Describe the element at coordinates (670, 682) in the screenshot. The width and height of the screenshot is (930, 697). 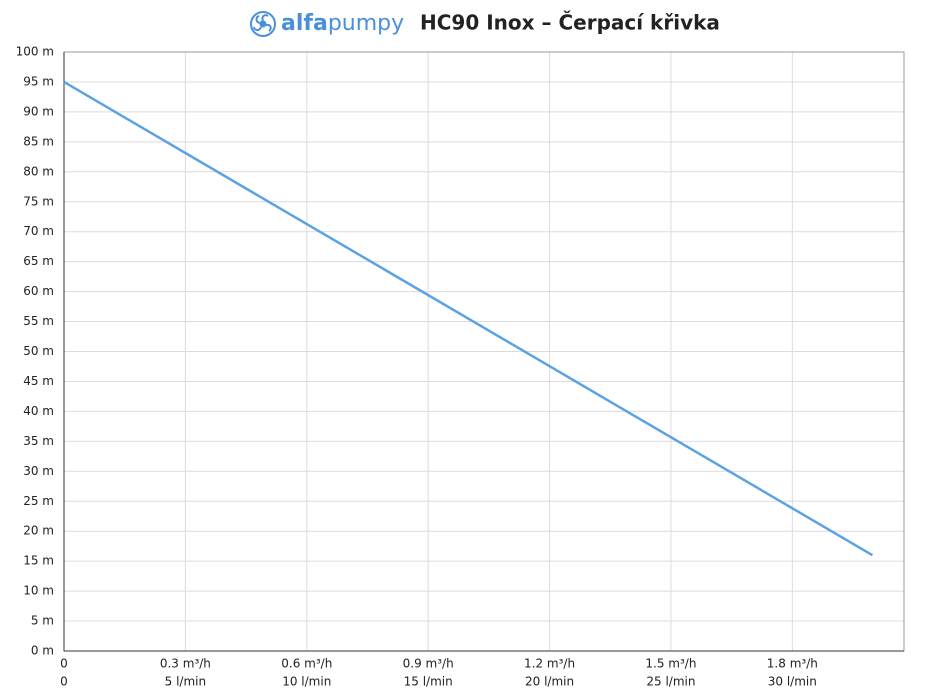
I see `x-tick-label: 25 l/min` at that location.